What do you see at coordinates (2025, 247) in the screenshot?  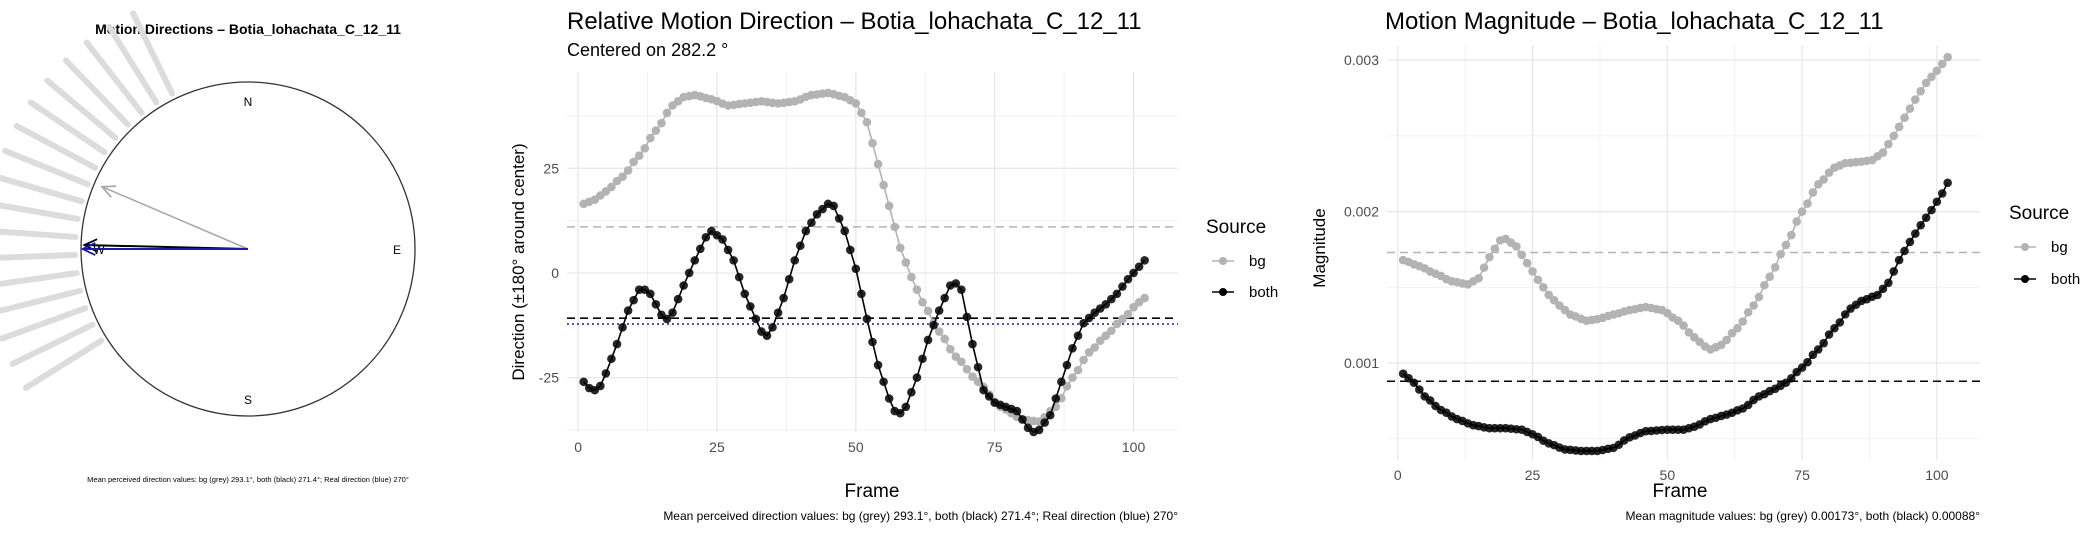 I see `magnitude-legend-bg-marker` at bounding box center [2025, 247].